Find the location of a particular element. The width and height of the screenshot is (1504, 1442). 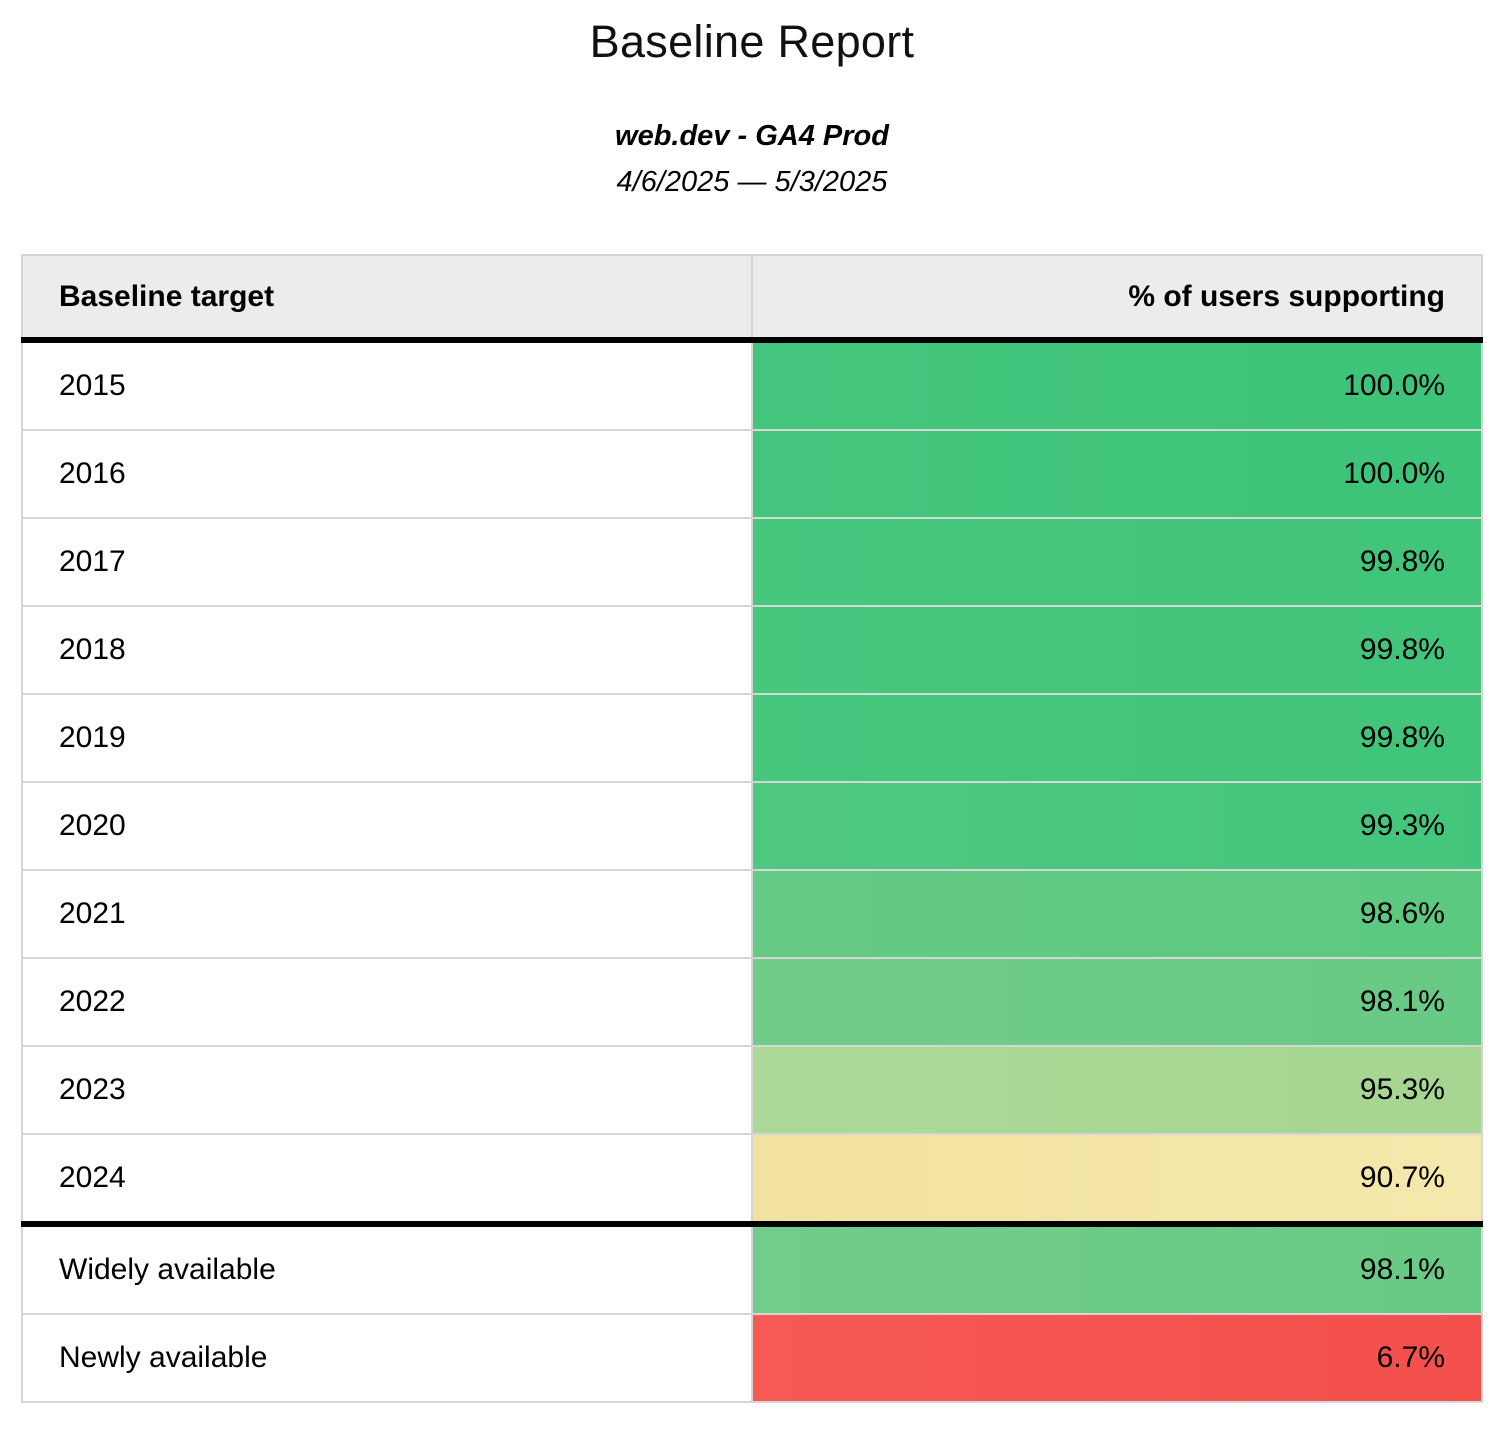

table-row: 2015 100.0% is located at coordinates (752, 385).